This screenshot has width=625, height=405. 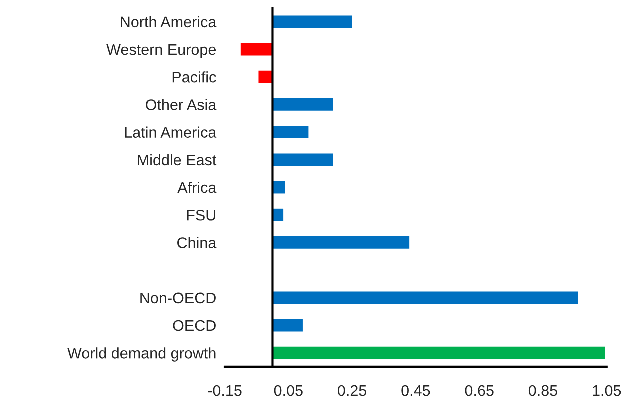 I want to click on y-tick-label: Latin America, so click(x=171, y=132).